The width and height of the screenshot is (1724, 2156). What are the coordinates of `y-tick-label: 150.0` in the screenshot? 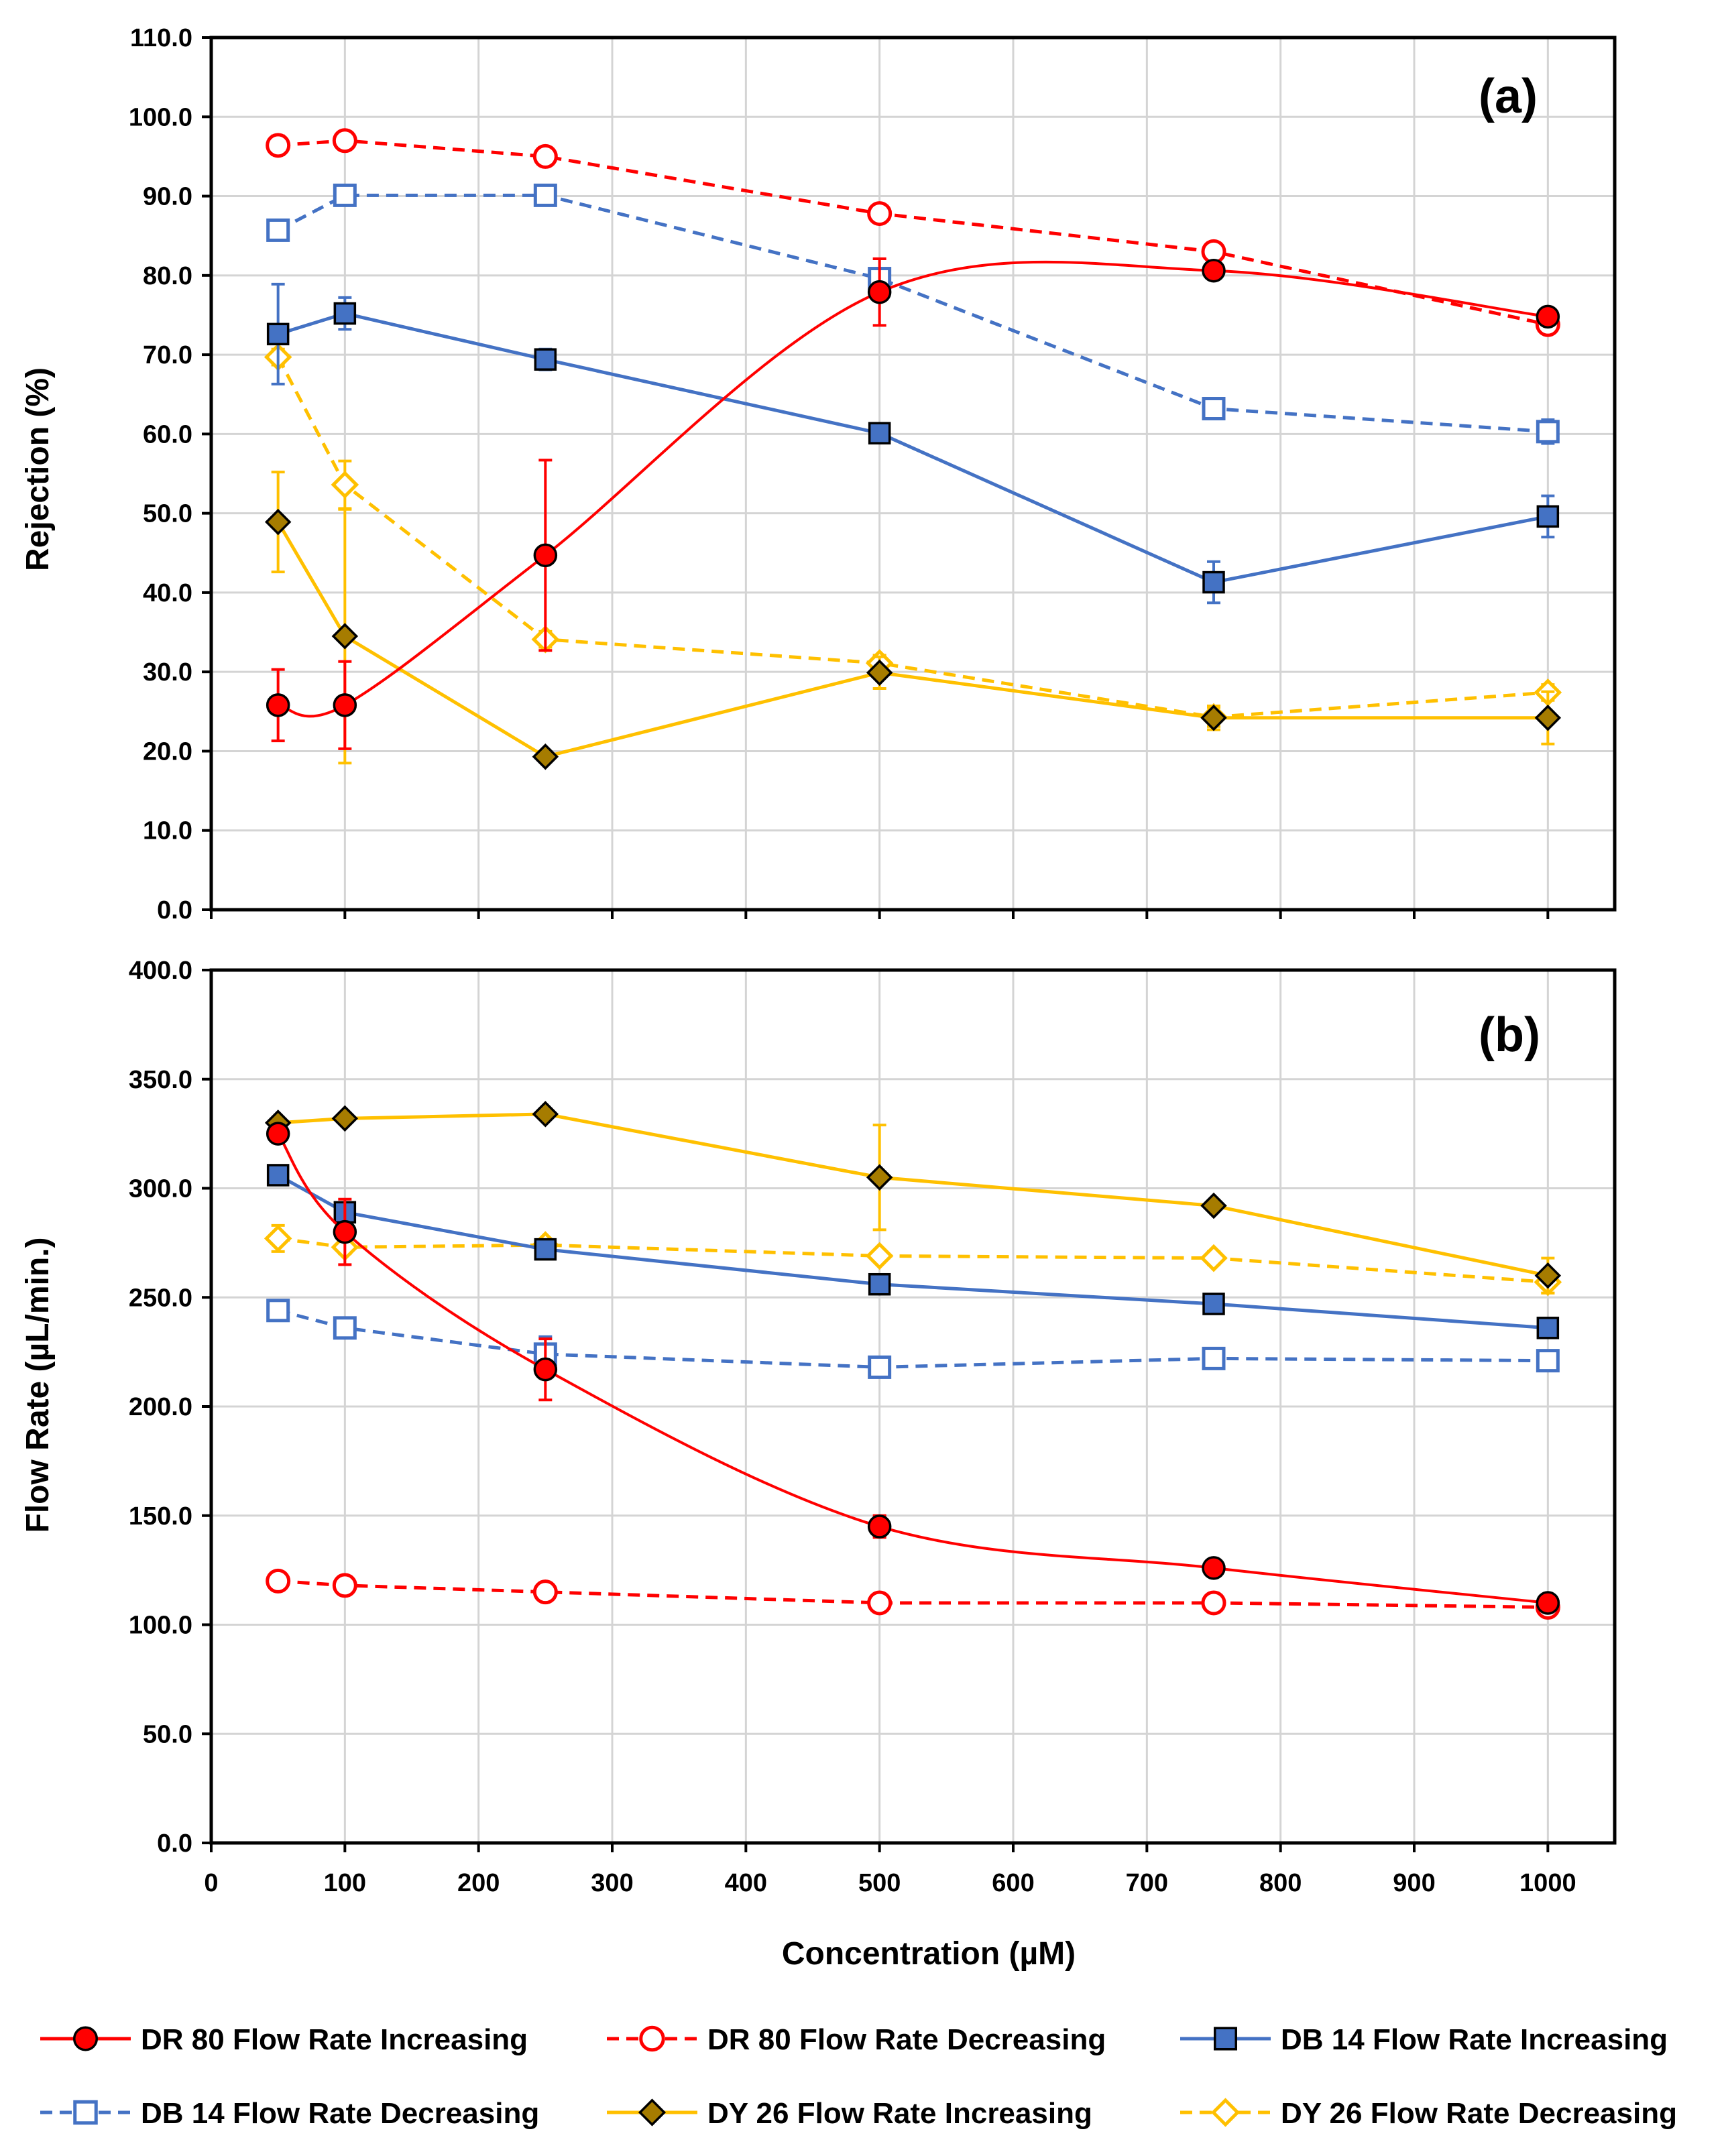 It's located at (160, 1516).